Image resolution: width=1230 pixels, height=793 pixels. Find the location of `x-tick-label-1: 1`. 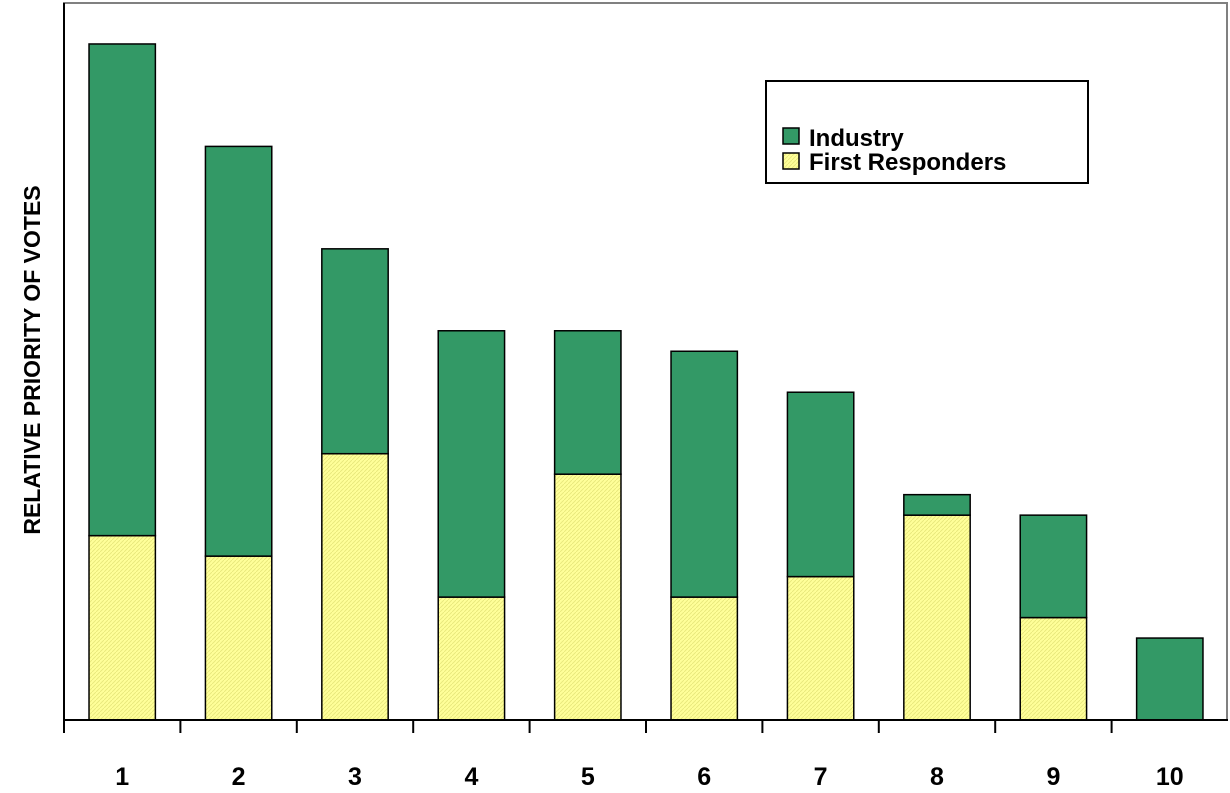

x-tick-label-1: 1 is located at coordinates (122, 775).